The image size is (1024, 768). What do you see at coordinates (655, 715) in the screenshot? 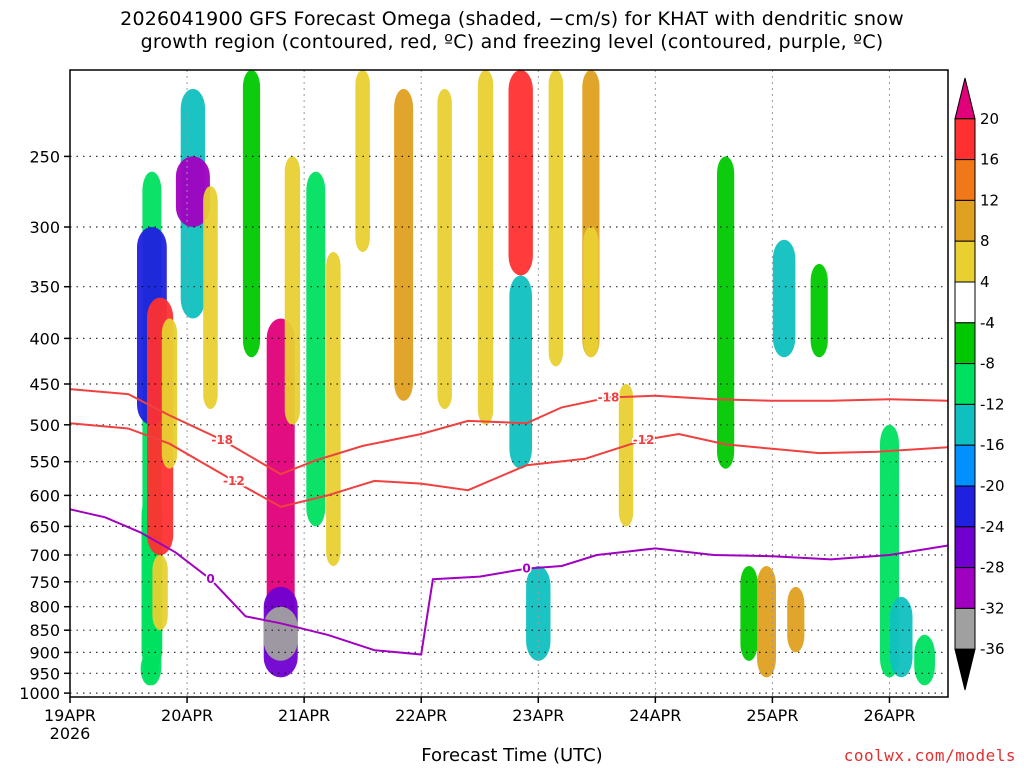
I see `x-tick-label-5: 24APR` at bounding box center [655, 715].